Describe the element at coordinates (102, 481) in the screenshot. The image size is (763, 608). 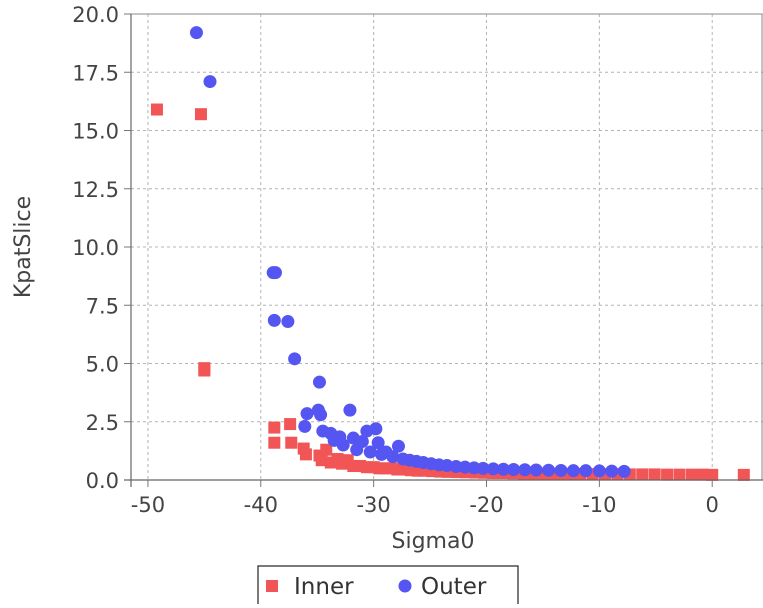
I see `y-tick-label: 0.0` at that location.